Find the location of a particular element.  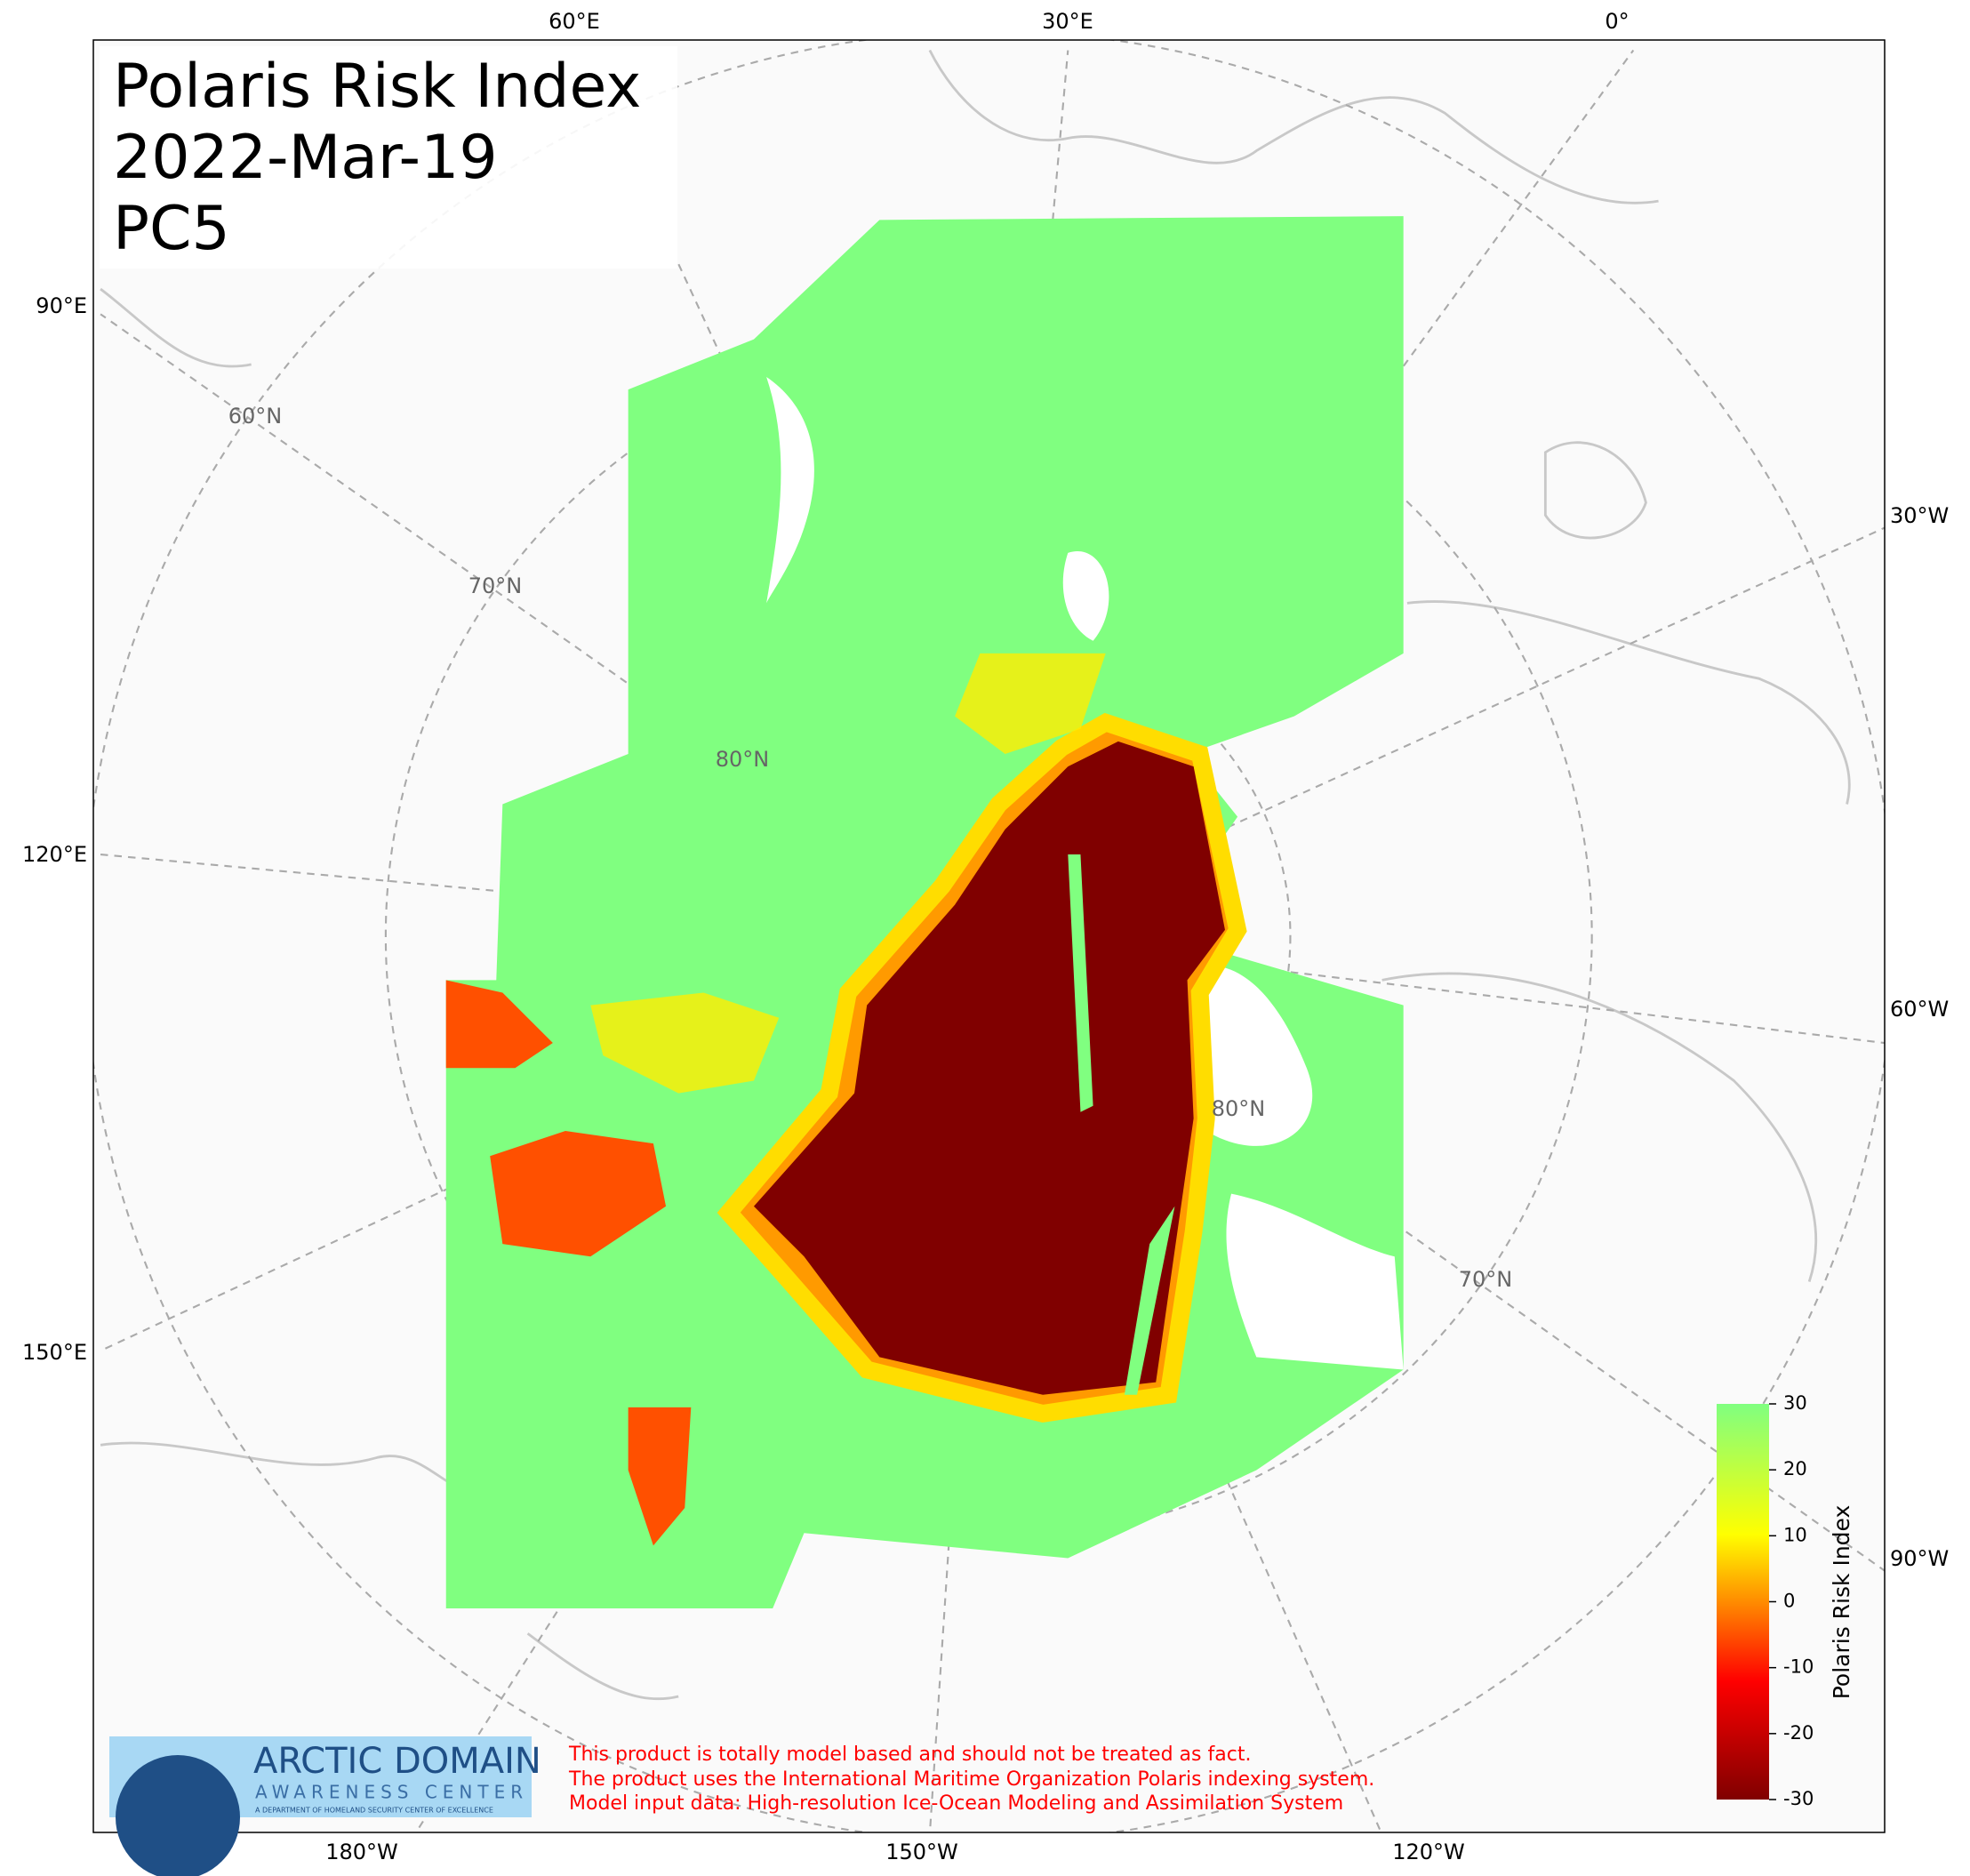

colorbar-label: Polaris Risk Index is located at coordinates (1841, 1603).